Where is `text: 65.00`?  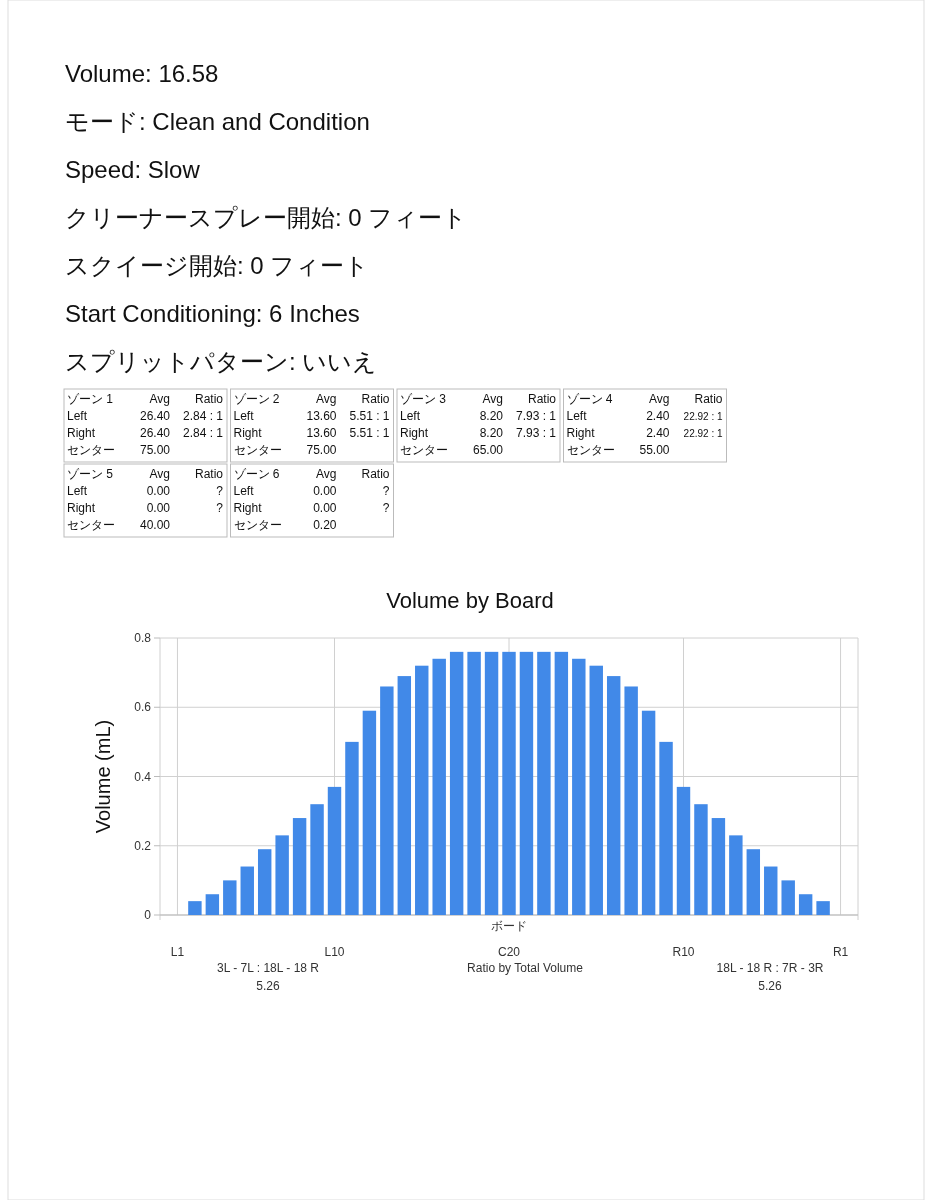 text: 65.00 is located at coordinates (488, 450).